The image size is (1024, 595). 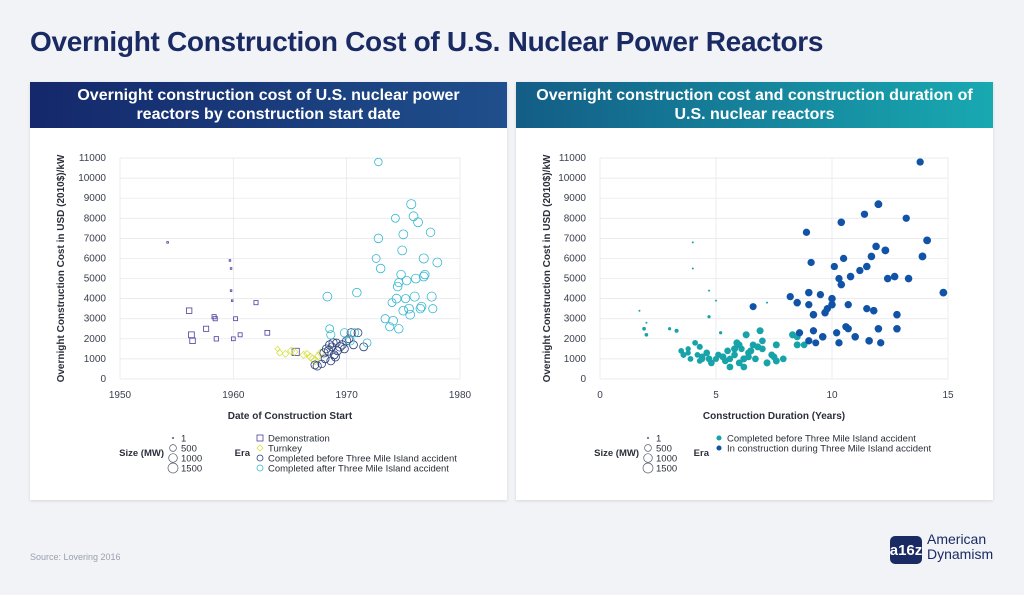 What do you see at coordinates (347, 395) in the screenshot?
I see `x-tick-label: 1970` at bounding box center [347, 395].